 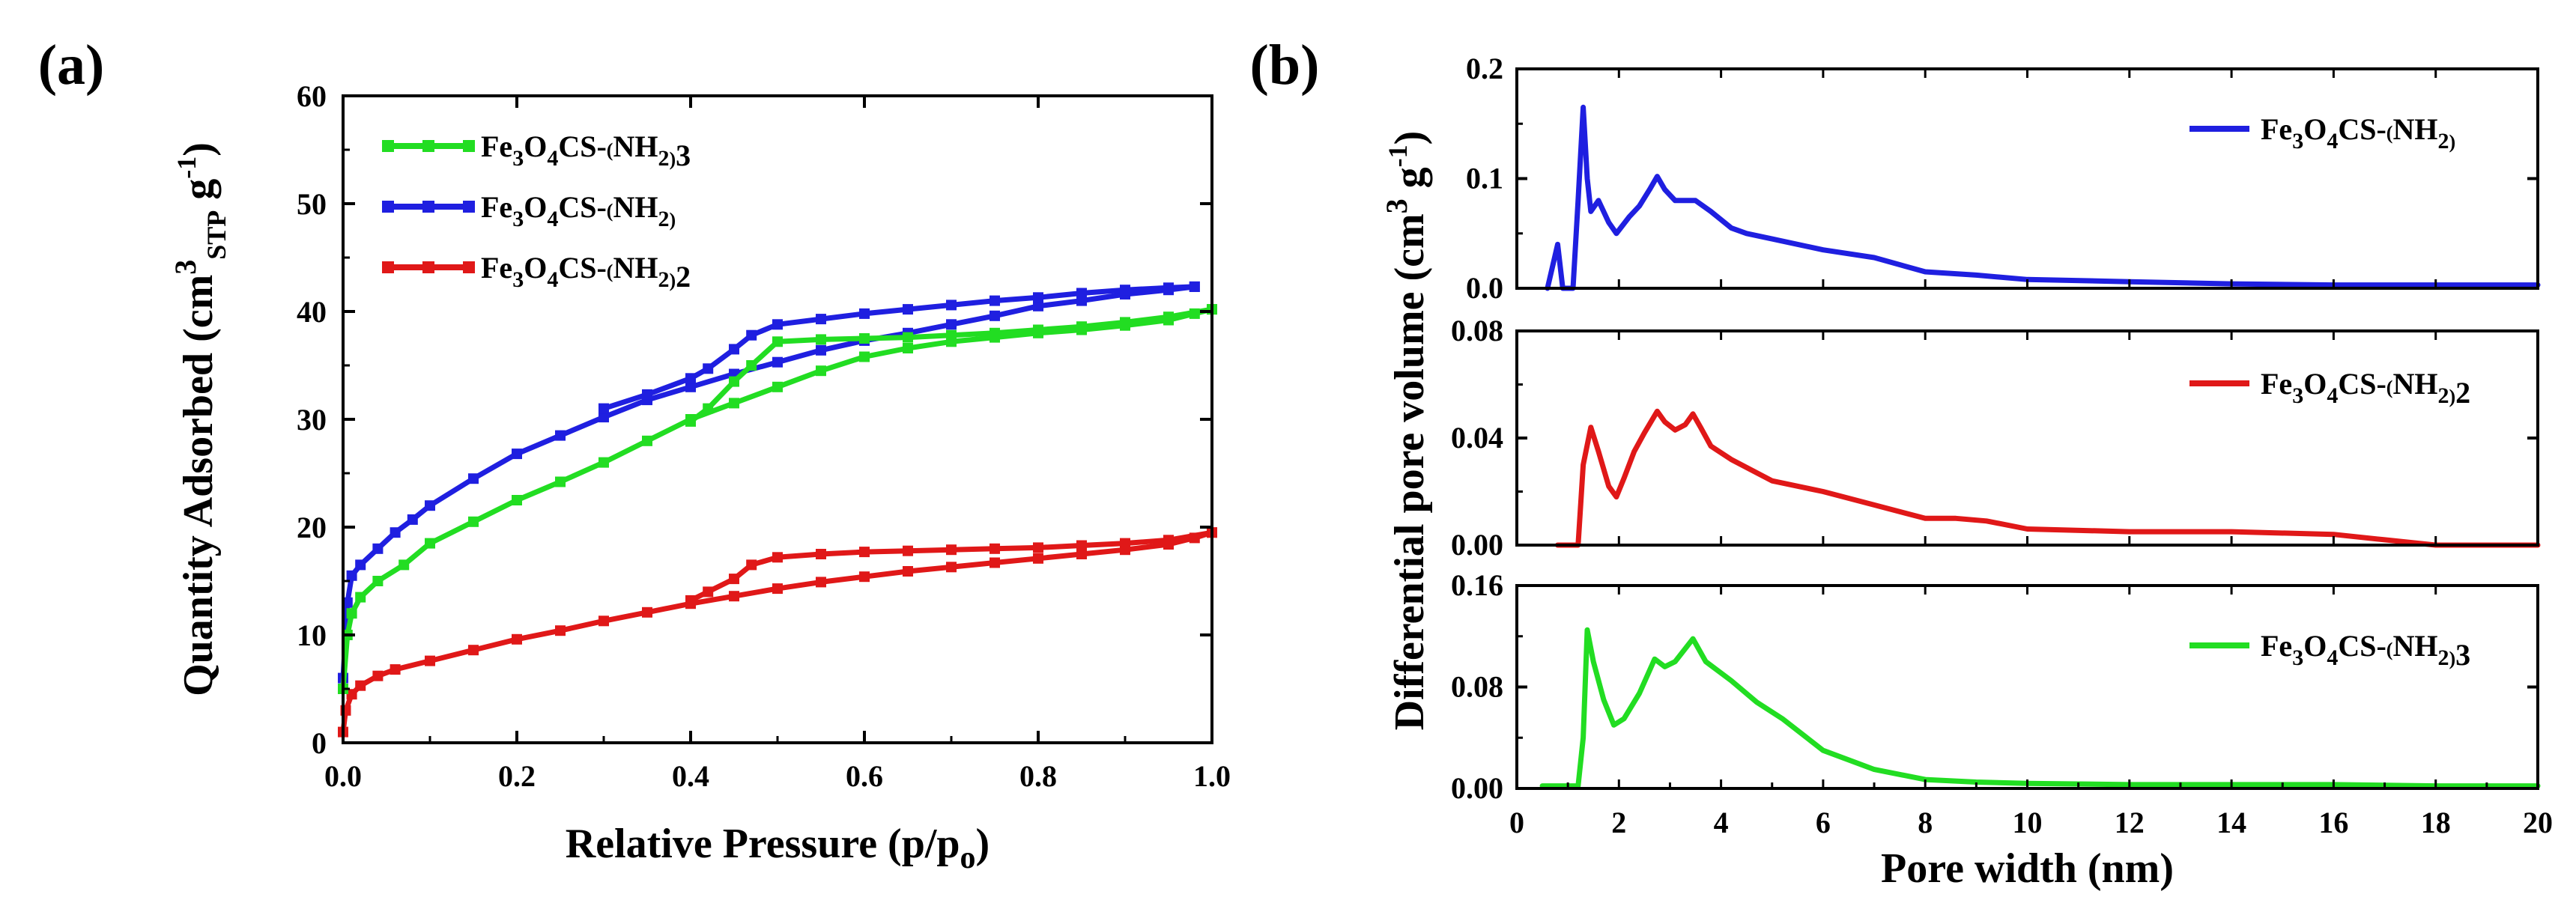 What do you see at coordinates (319, 743) in the screenshot?
I see `y-tick-label: 0` at bounding box center [319, 743].